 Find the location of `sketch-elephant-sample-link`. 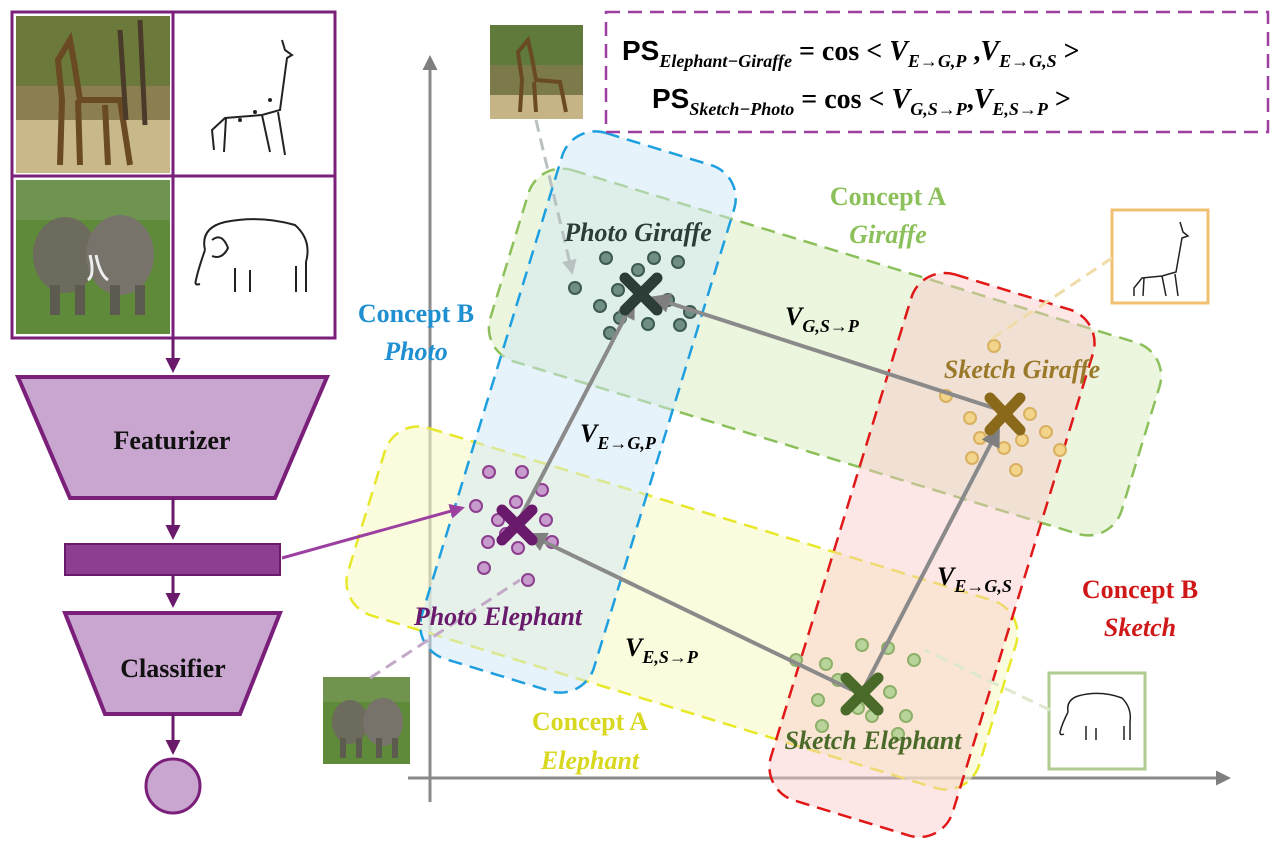

sketch-elephant-sample-link is located at coordinates (987, 680).